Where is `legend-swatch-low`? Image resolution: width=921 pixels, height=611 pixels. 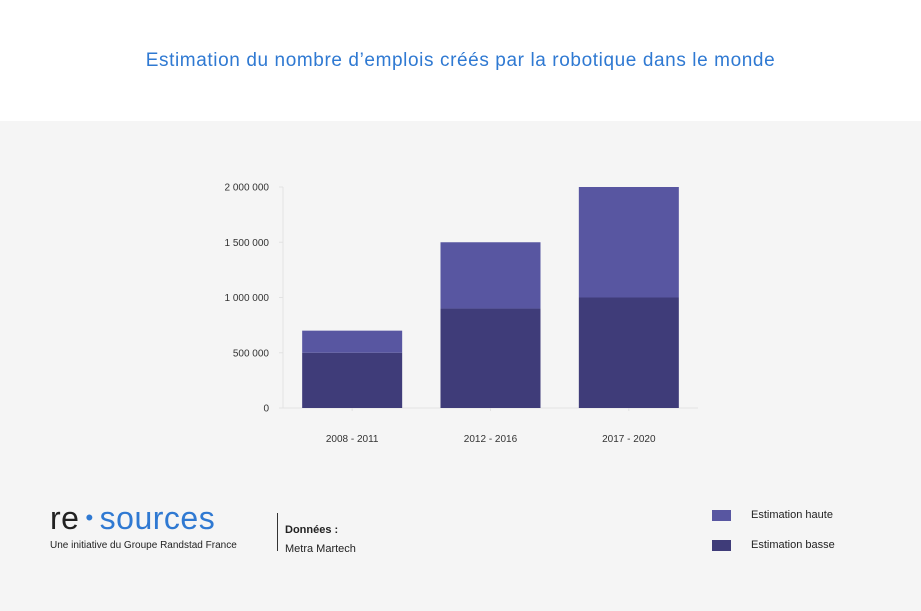
legend-swatch-low is located at coordinates (721, 545).